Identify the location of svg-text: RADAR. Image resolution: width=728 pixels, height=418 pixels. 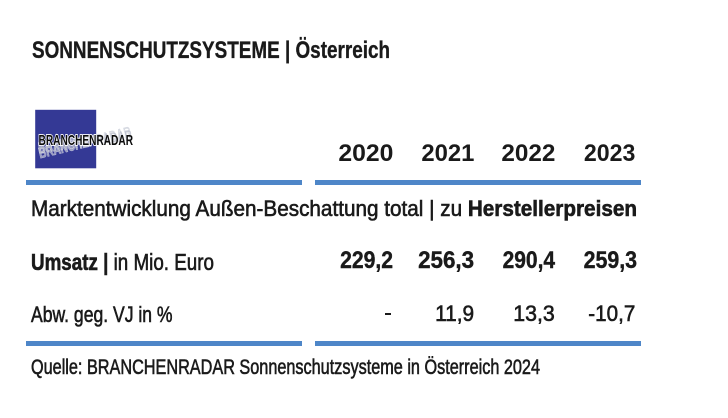
(115, 141).